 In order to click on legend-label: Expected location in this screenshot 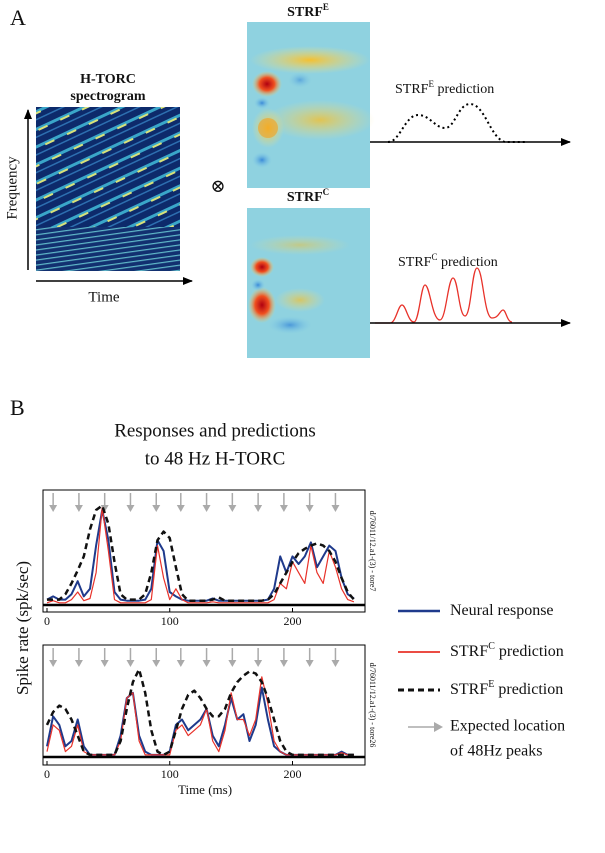, I will do `click(507, 726)`.